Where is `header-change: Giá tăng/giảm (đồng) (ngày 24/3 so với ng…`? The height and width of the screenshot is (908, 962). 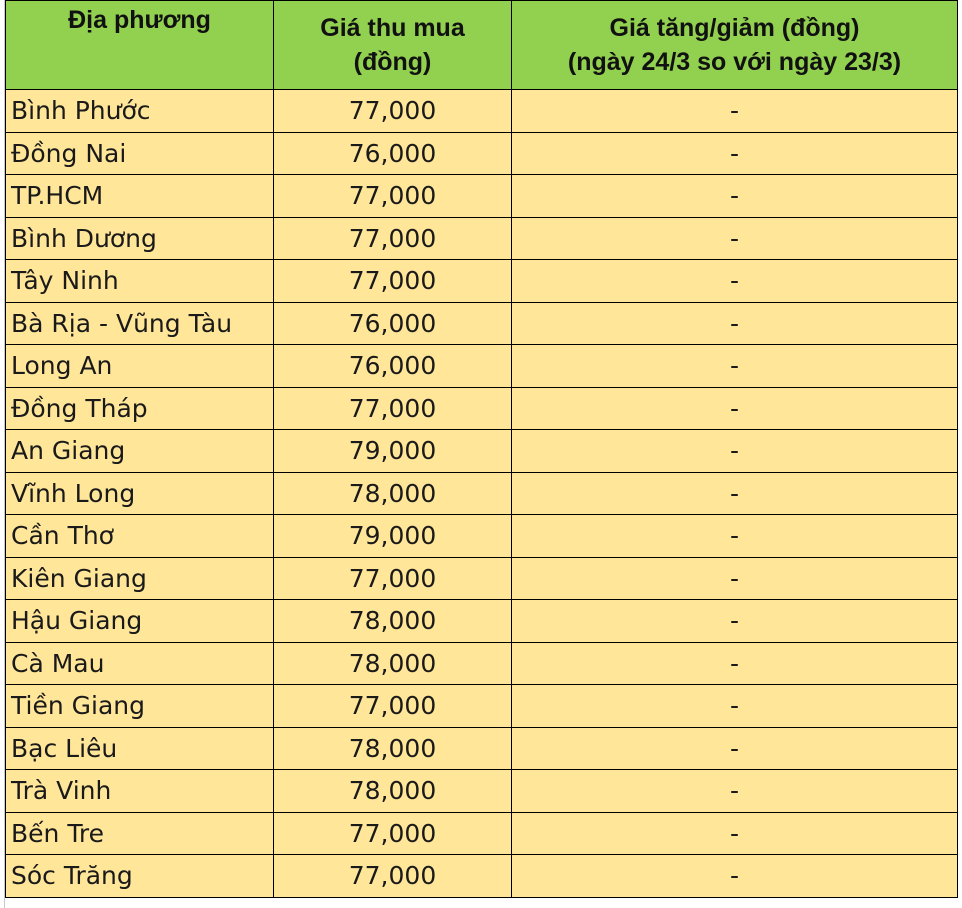
header-change: Giá tăng/giảm (đồng) (ngày 24/3 so với ng… is located at coordinates (734, 45).